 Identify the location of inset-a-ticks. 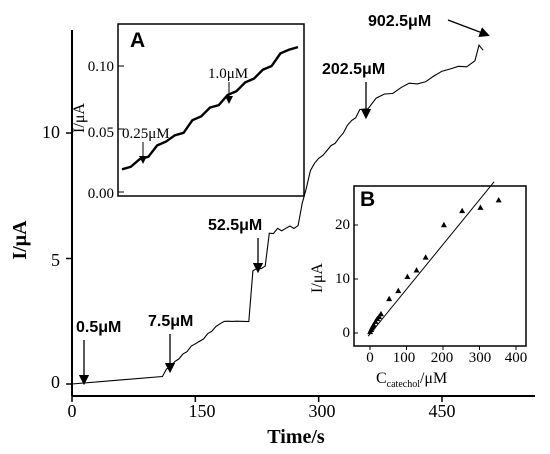
(121, 129).